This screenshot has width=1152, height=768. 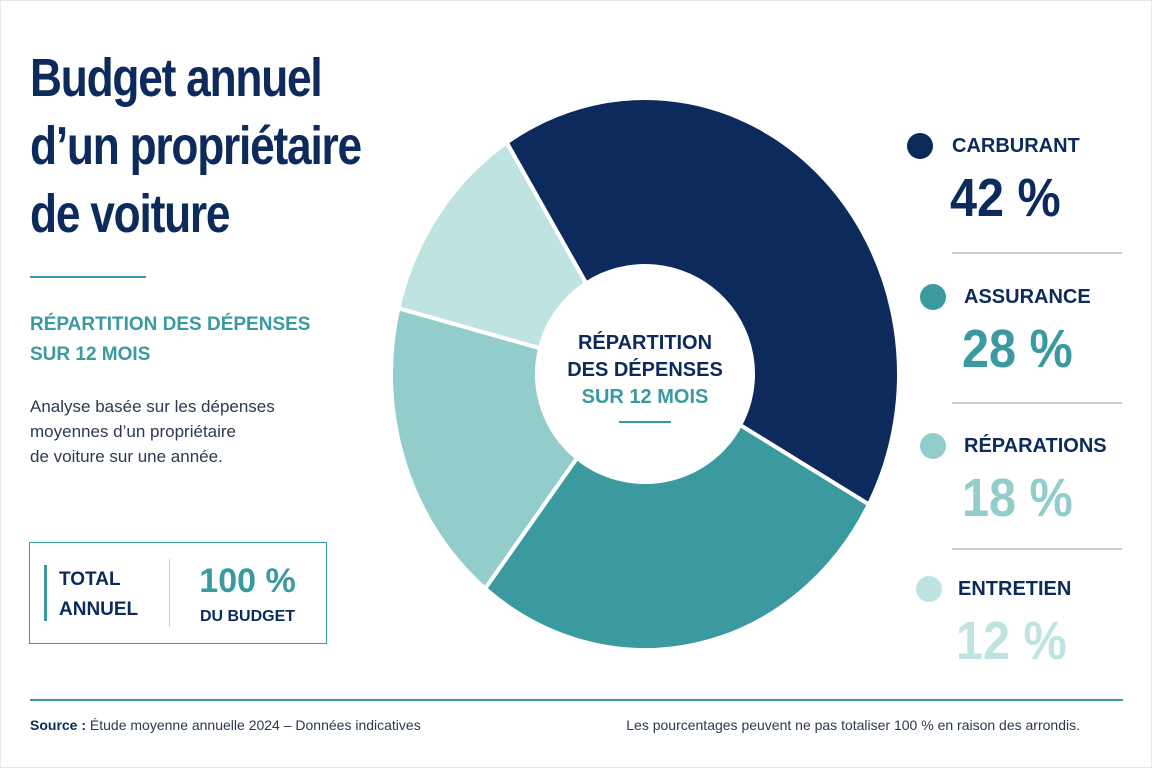 What do you see at coordinates (90, 579) in the screenshot?
I see `total-label-line: TOTAL` at bounding box center [90, 579].